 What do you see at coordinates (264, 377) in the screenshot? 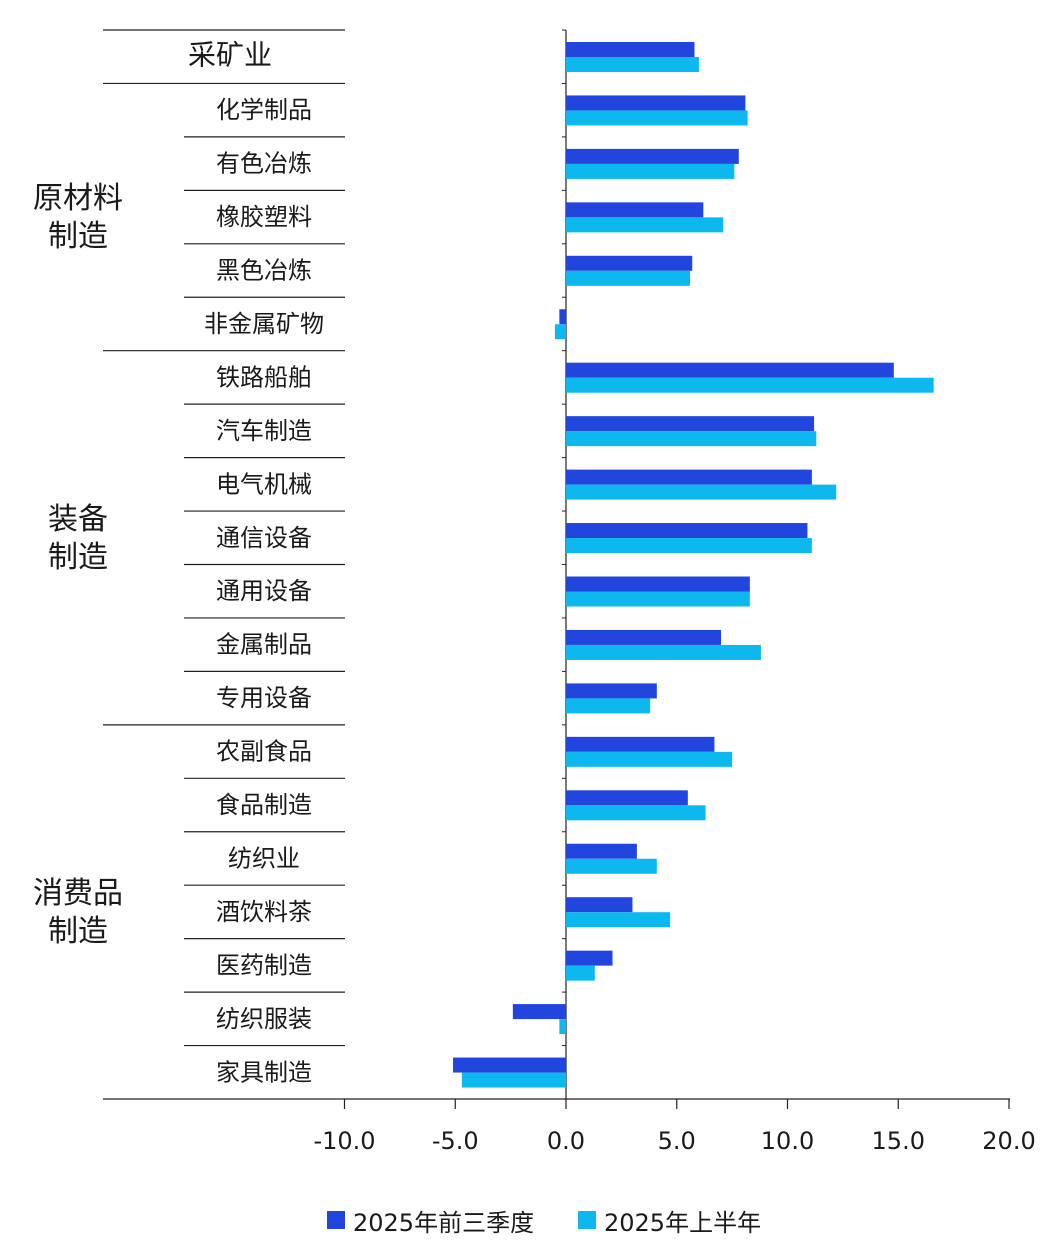
I see `category-label: 铁路船舶` at bounding box center [264, 377].